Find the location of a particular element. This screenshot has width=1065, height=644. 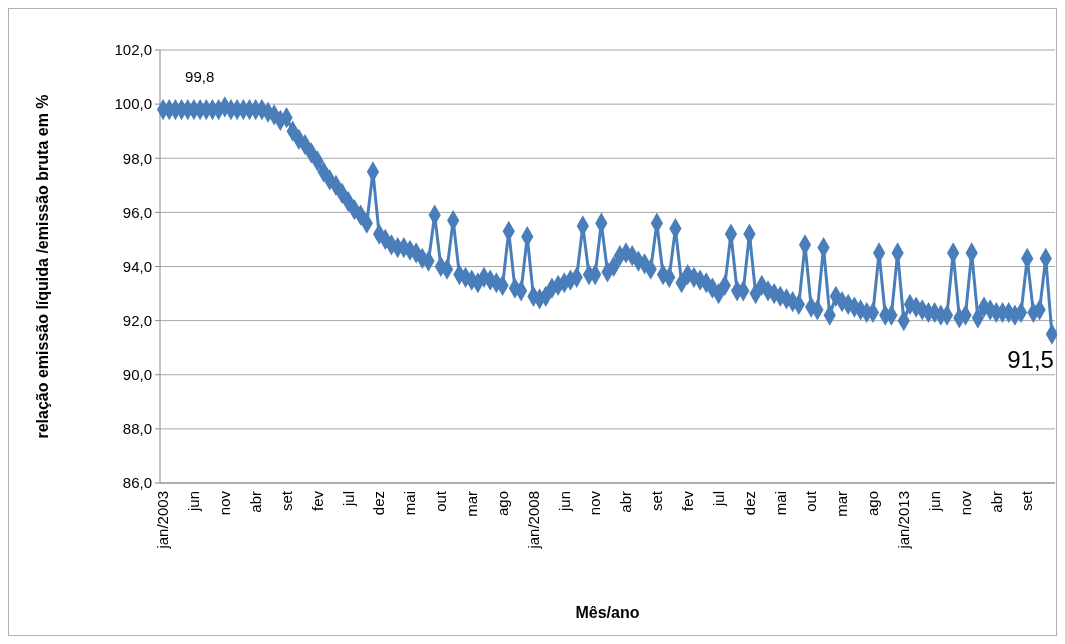

y-tick-label: 90,0 is located at coordinates (137, 374).